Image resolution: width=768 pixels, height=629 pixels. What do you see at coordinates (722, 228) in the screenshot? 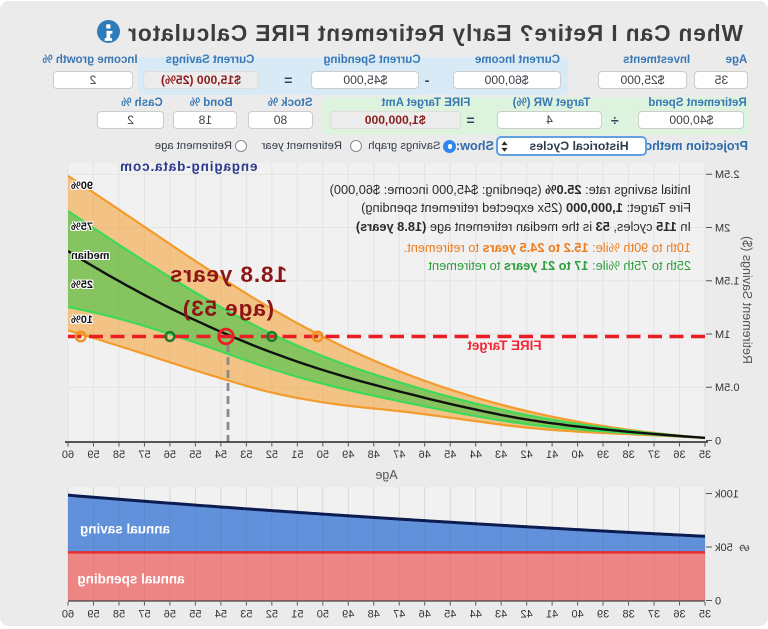
I see `svg-text: 2M` at bounding box center [722, 228].